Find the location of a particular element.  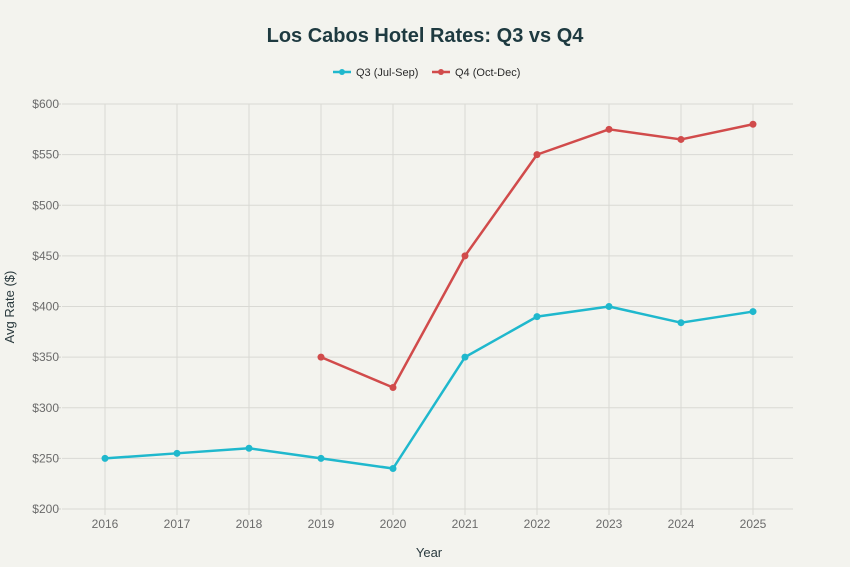

legend-label-q3: Q3 (Jul-Sep) is located at coordinates (387, 73).